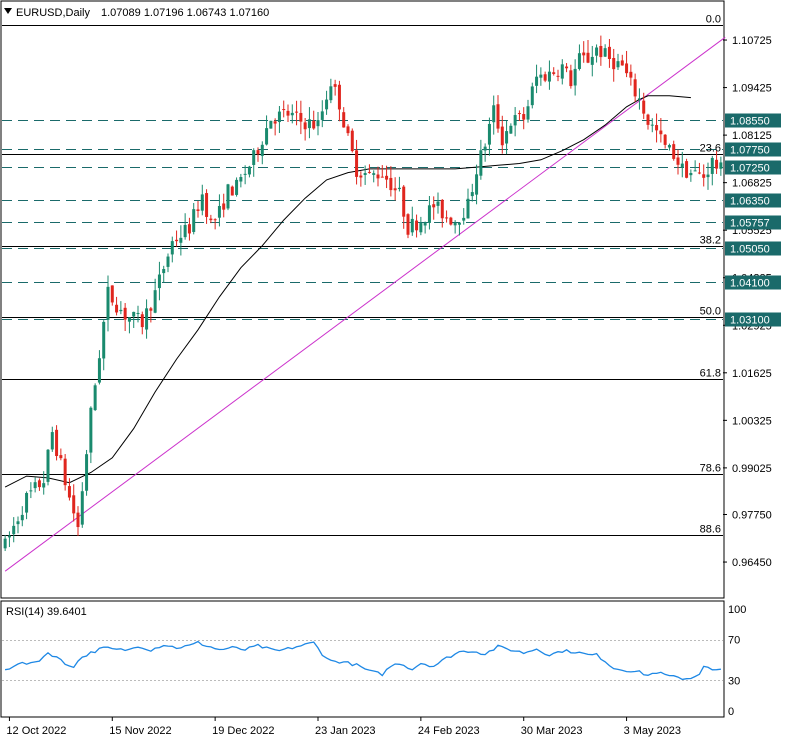 The height and width of the screenshot is (742, 789). What do you see at coordinates (449, 731) in the screenshot?
I see `time-tick-label: 24 Feb 2023` at bounding box center [449, 731].